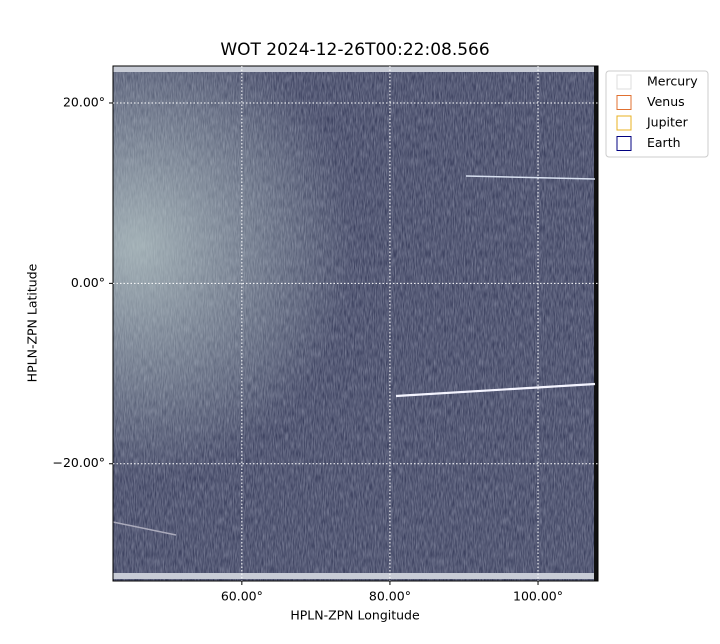 This screenshot has width=720, height=644. I want to click on x-tick-label: 80.00°, so click(390, 596).